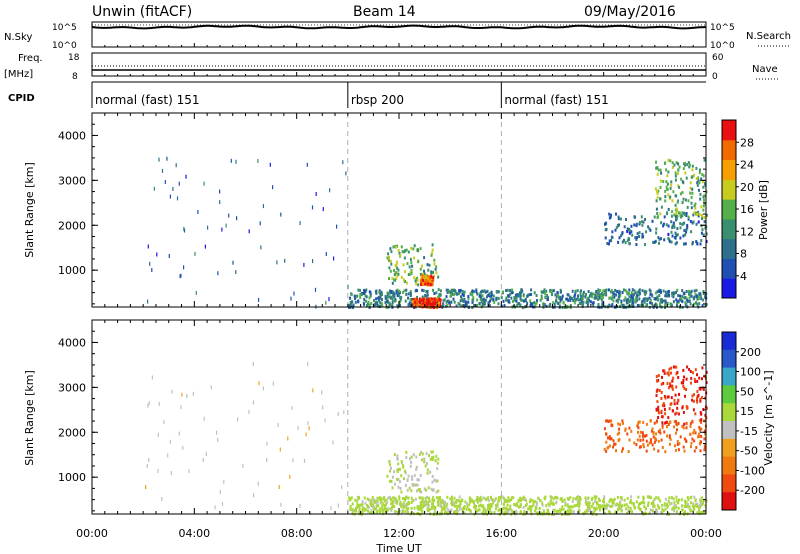 The width and height of the screenshot is (800, 554). What do you see at coordinates (729, 341) in the screenshot?
I see `velocity-cbar-swatch` at bounding box center [729, 341].